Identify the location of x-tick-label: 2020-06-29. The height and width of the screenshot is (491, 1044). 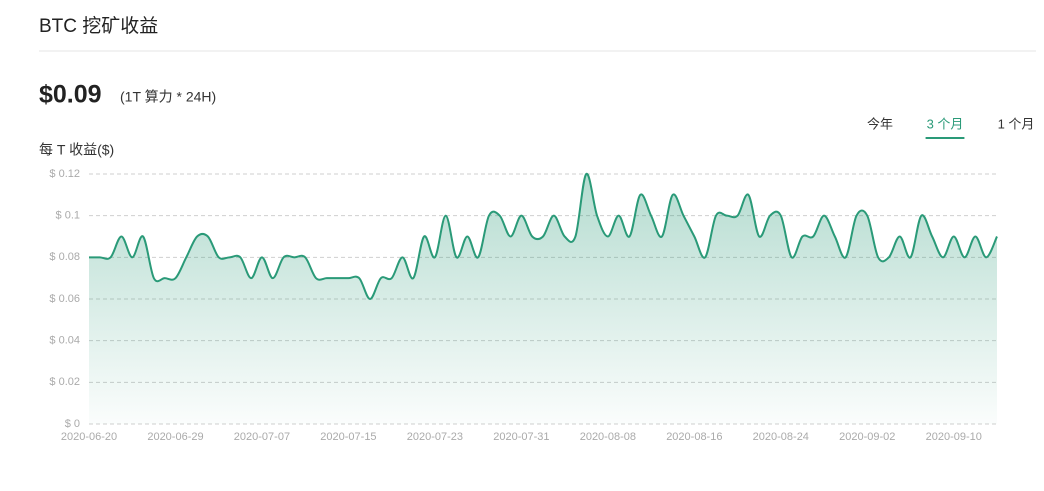
(175, 437).